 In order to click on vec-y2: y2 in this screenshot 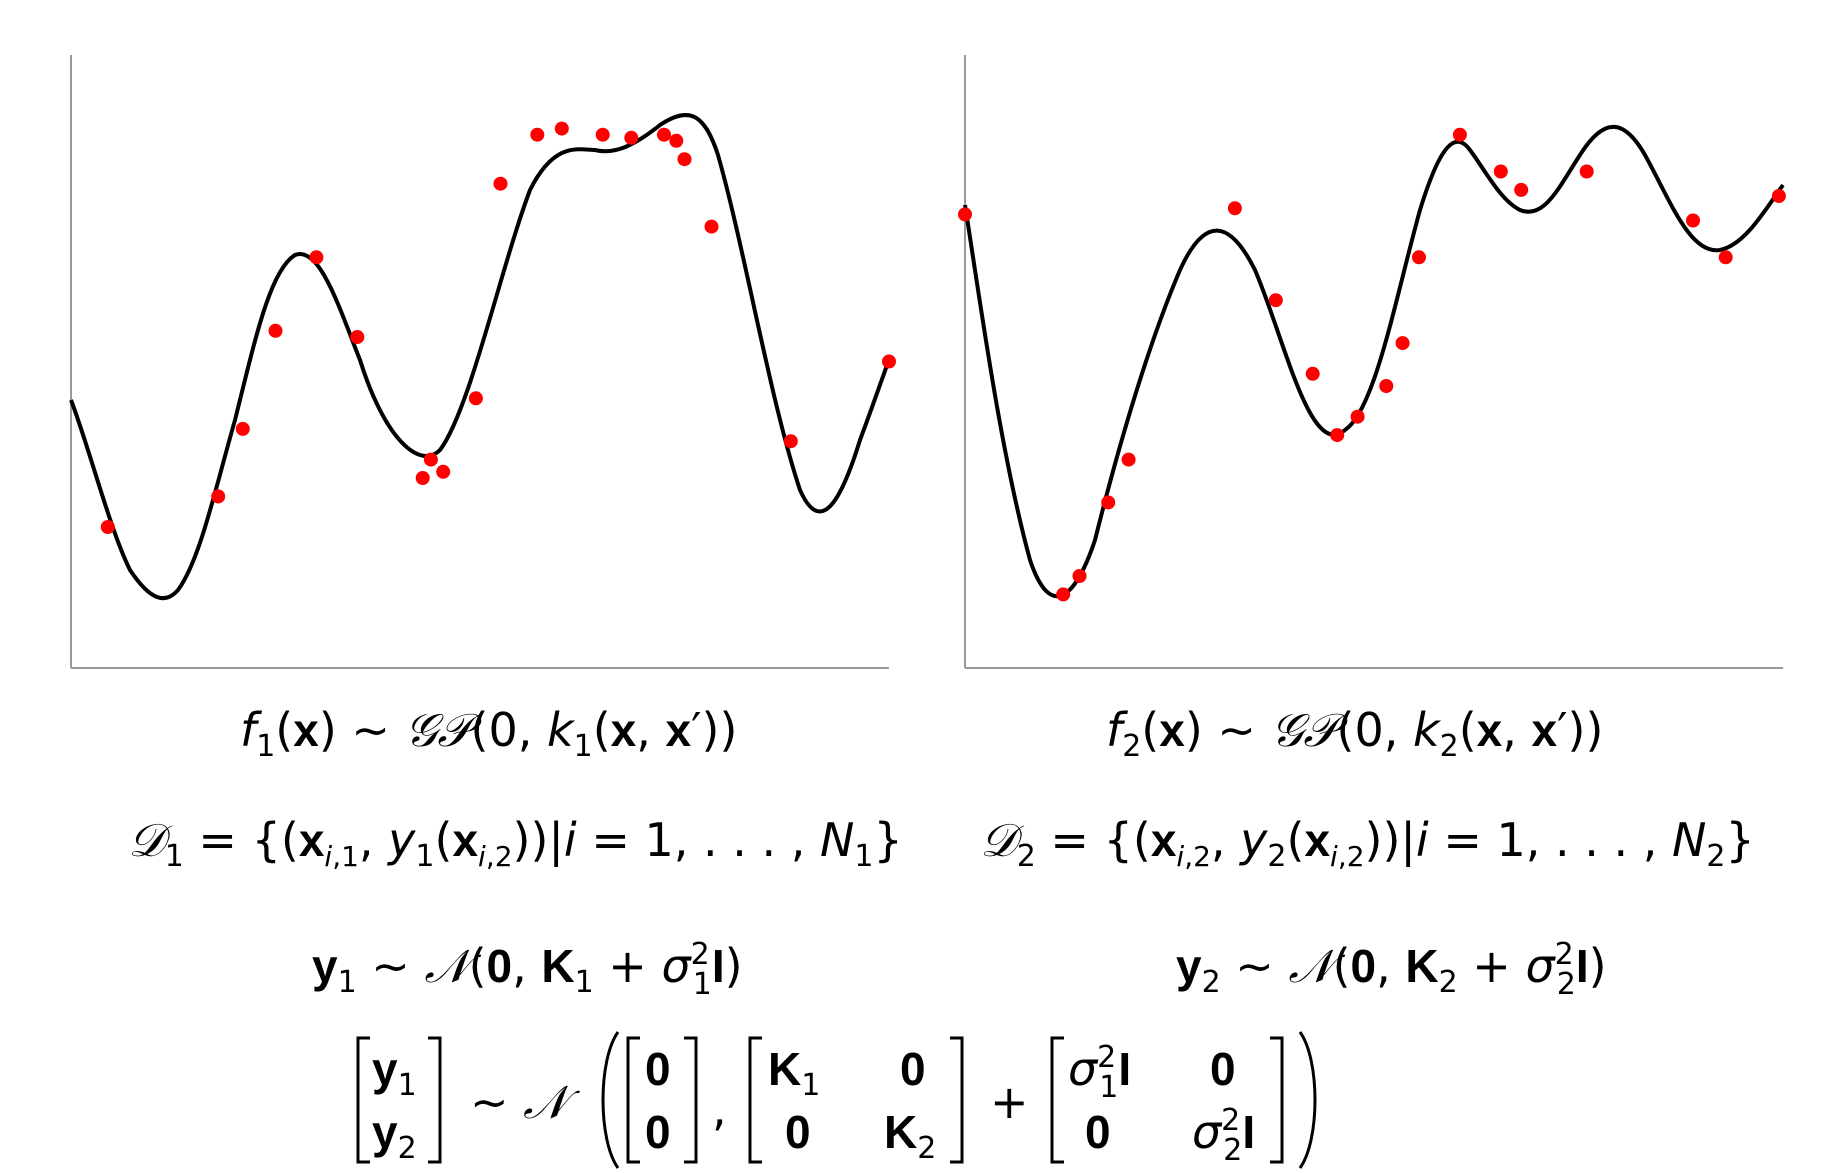, I will do `click(394, 1136)`.